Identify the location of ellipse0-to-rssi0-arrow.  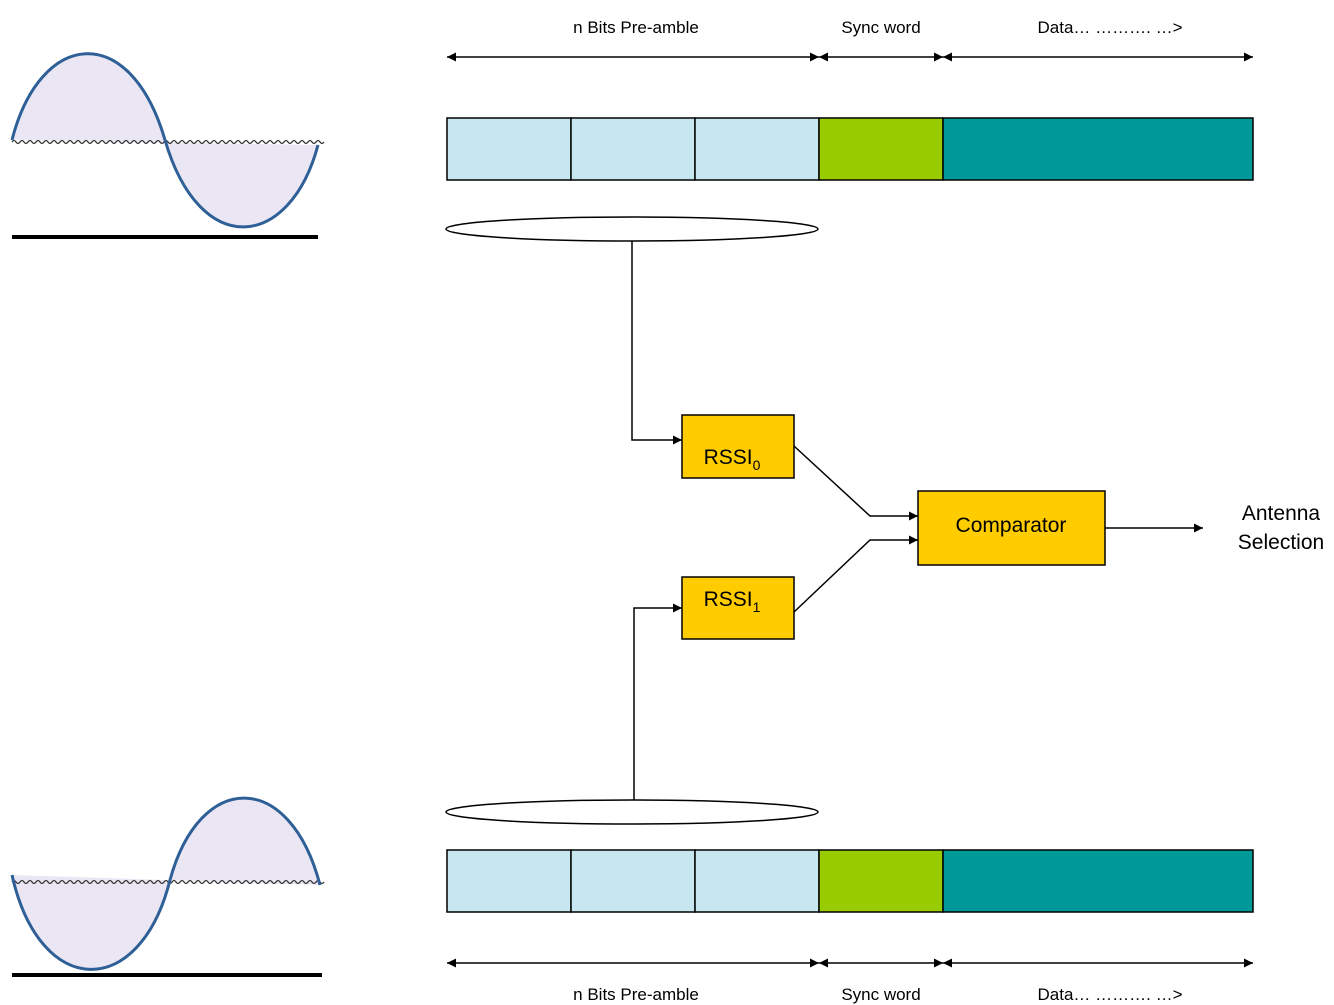
(656, 343).